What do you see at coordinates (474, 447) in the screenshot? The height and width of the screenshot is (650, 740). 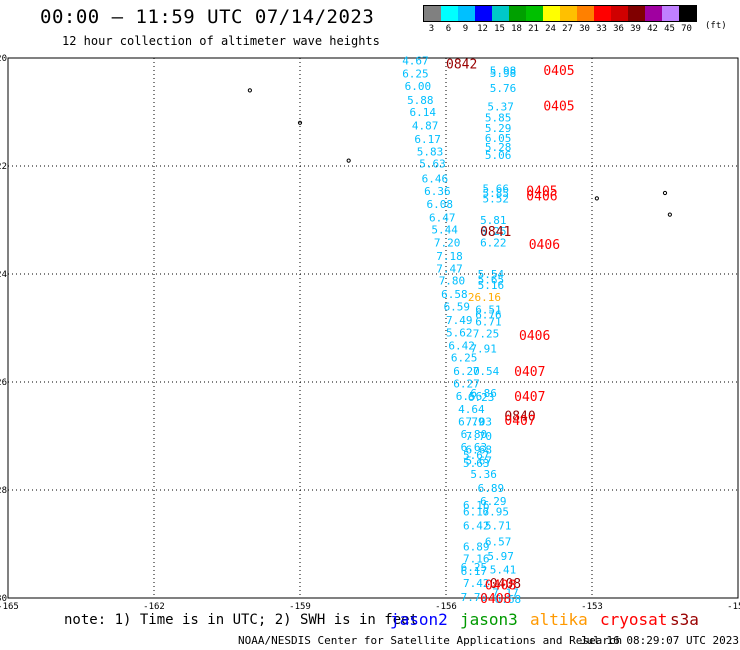 I see `wave-height-label: 6.63` at bounding box center [474, 447].